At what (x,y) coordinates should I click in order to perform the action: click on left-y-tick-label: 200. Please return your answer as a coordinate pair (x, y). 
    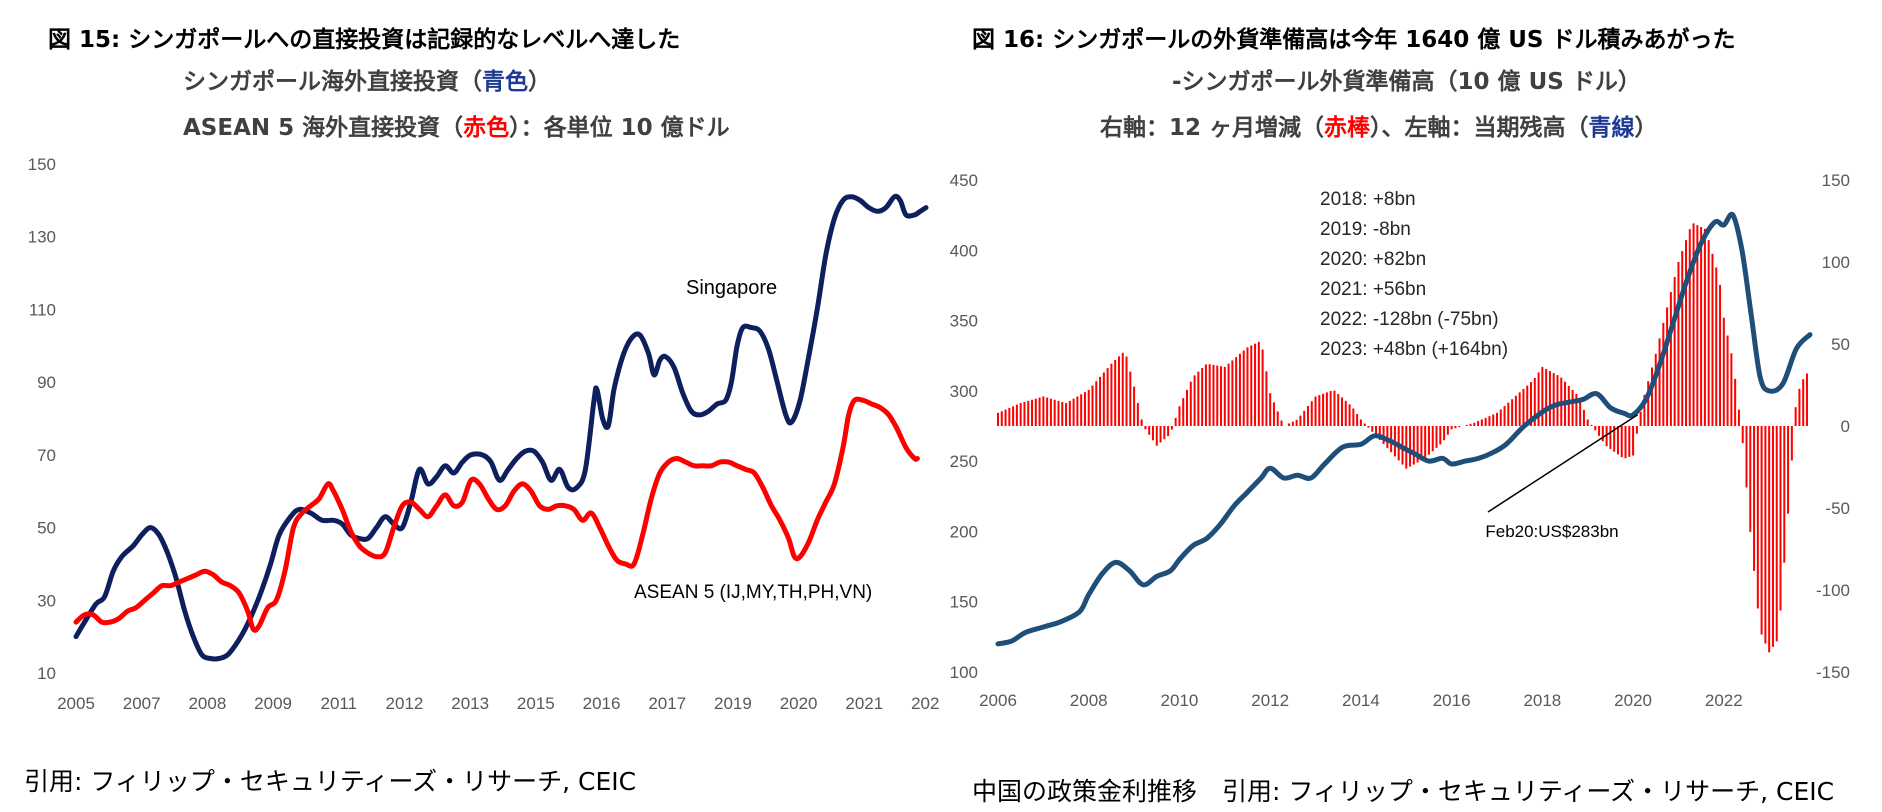
    Looking at the image, I should click on (964, 531).